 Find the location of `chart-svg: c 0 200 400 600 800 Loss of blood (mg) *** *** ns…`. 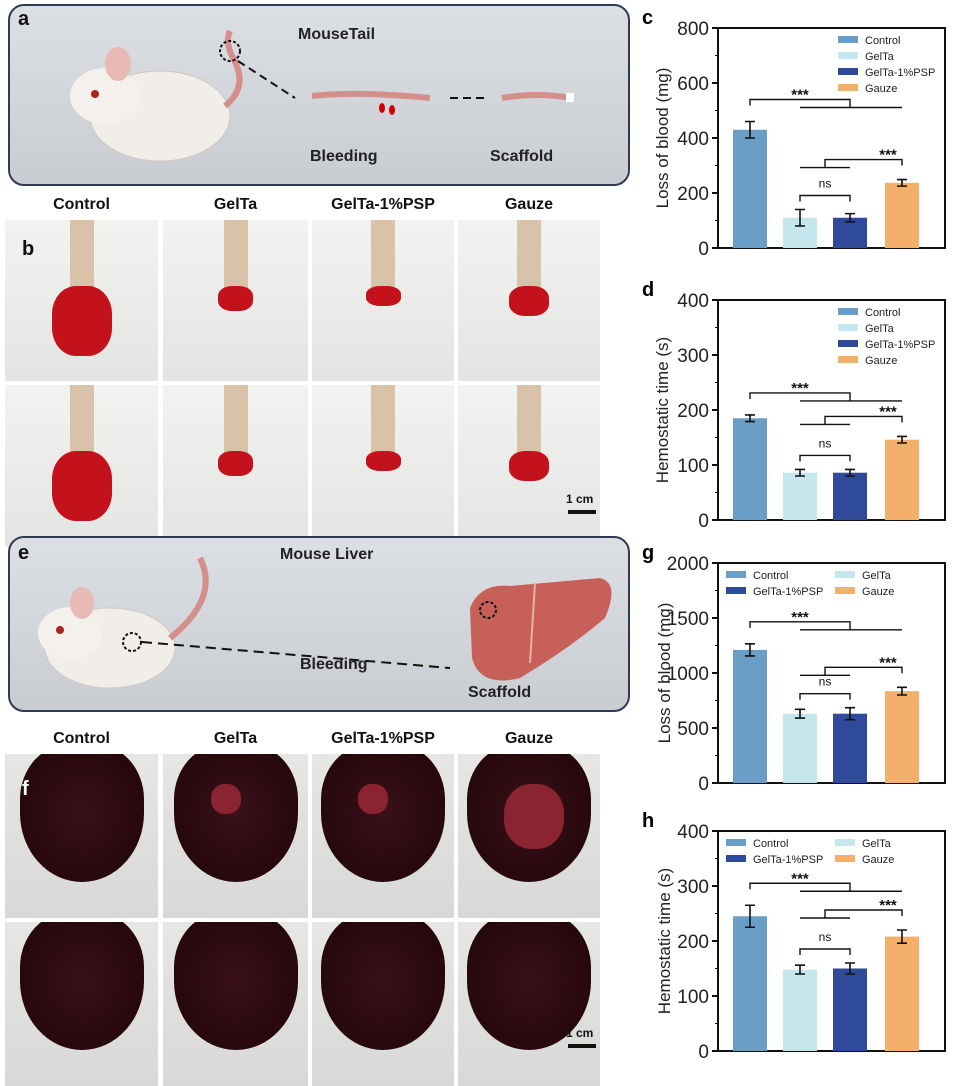

chart-svg: c 0 200 400 600 800 Loss of blood (mg) *** *** ns… is located at coordinates (794, 133).